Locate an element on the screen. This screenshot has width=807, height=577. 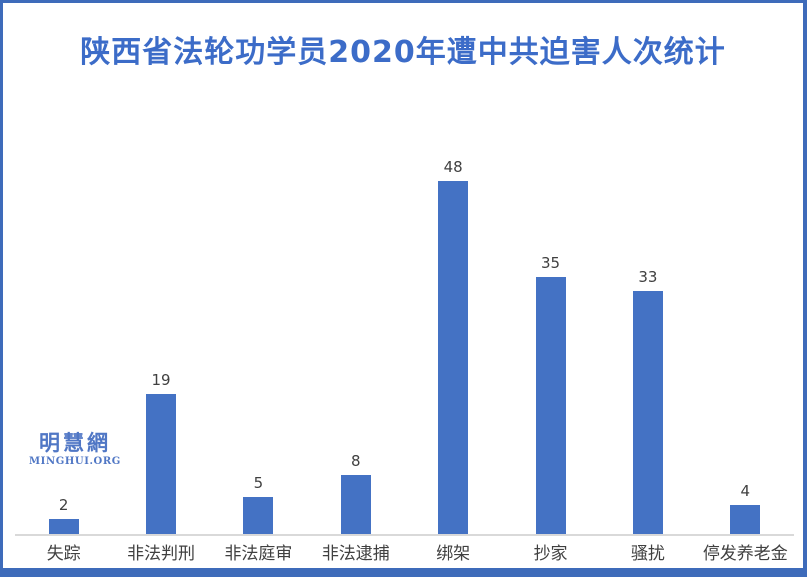
bar-column: 35 is located at coordinates (550, 342).